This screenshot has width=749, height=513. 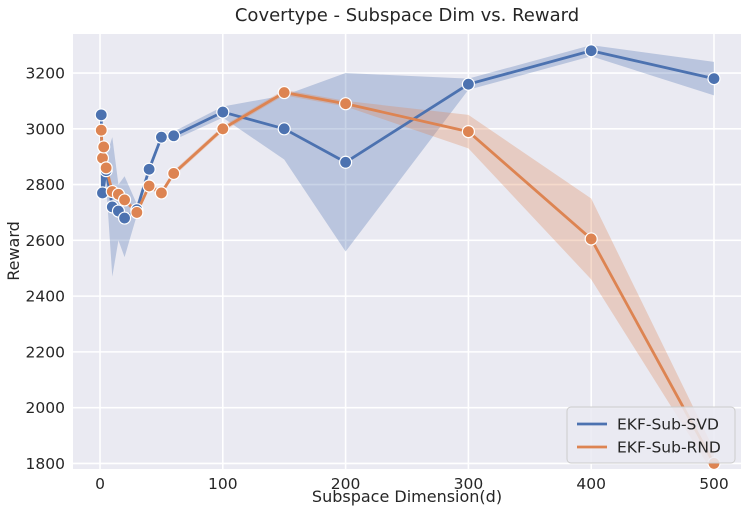 What do you see at coordinates (45, 352) in the screenshot?
I see `y-tick-label: 2200` at bounding box center [45, 352].